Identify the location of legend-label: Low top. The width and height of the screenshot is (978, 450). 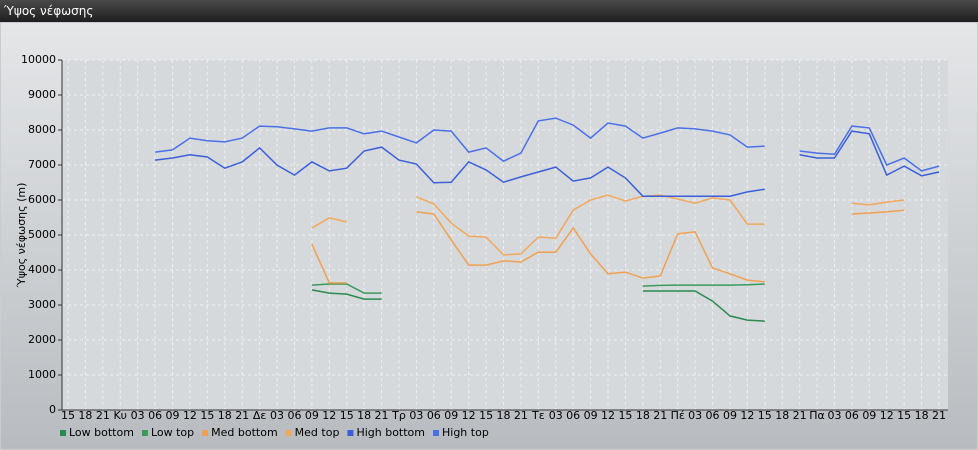
(172, 432).